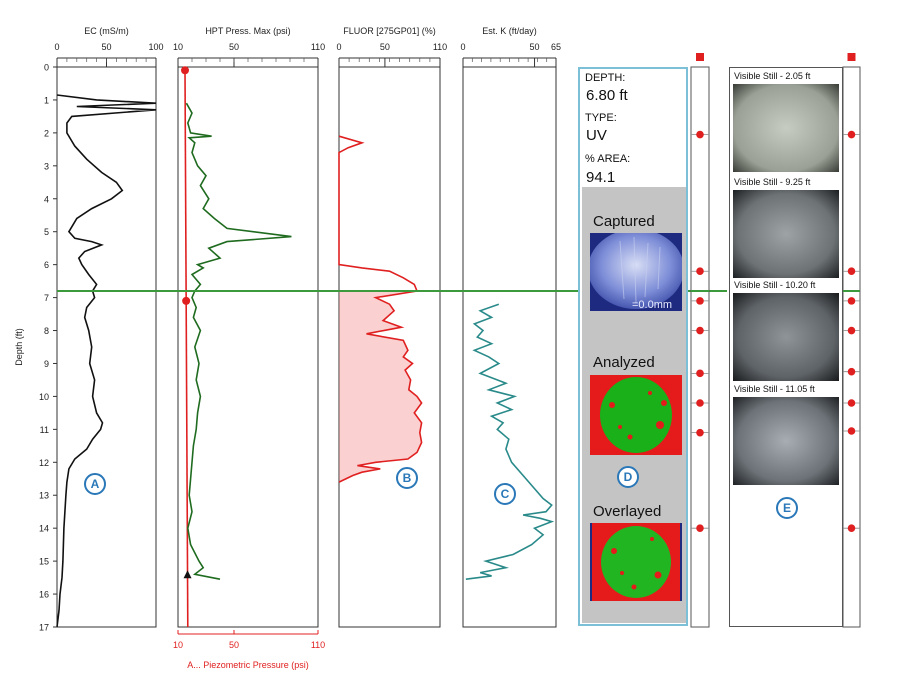 Image resolution: width=900 pixels, height=680 pixels. I want to click on fluor-line, so click(380, 309).